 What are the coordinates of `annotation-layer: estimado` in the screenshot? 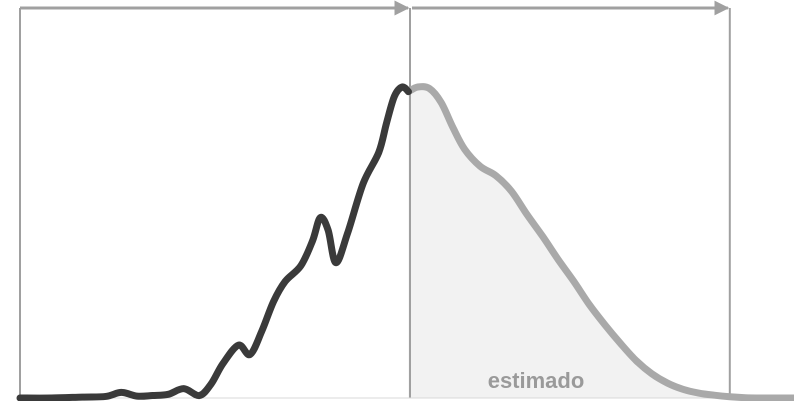 It's located at (536, 380).